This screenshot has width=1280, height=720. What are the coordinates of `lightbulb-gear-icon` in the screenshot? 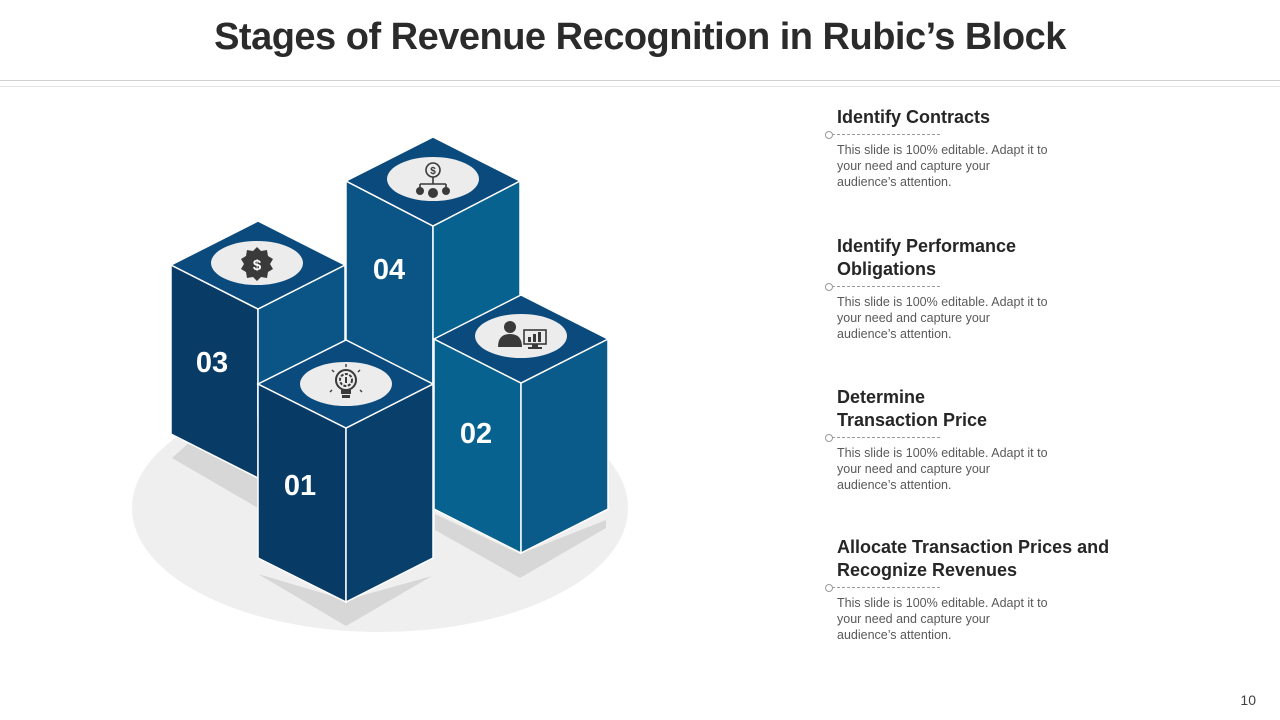 It's located at (346, 381).